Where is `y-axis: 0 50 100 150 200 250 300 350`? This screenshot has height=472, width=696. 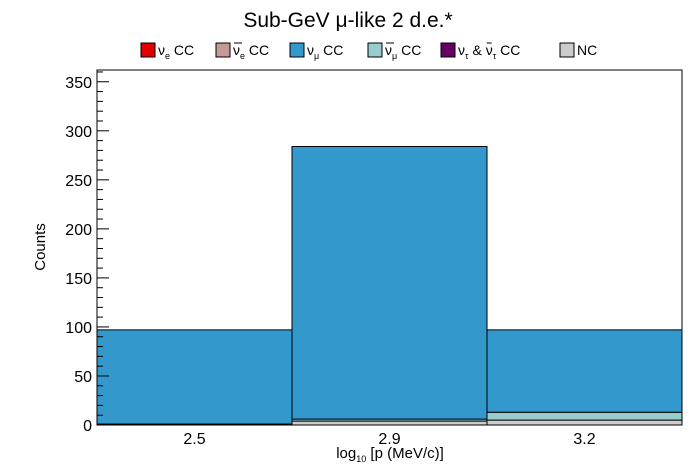 y-axis: 0 50 100 150 200 250 300 350 is located at coordinates (87, 253).